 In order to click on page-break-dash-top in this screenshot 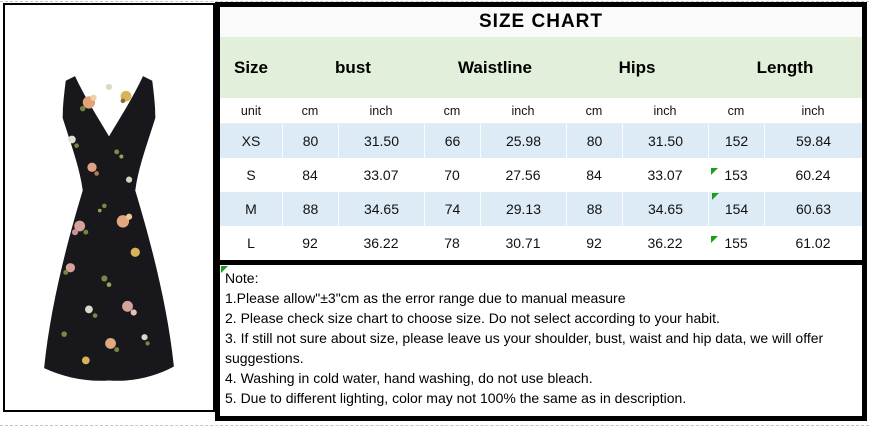, I will do `click(434, 1)`.